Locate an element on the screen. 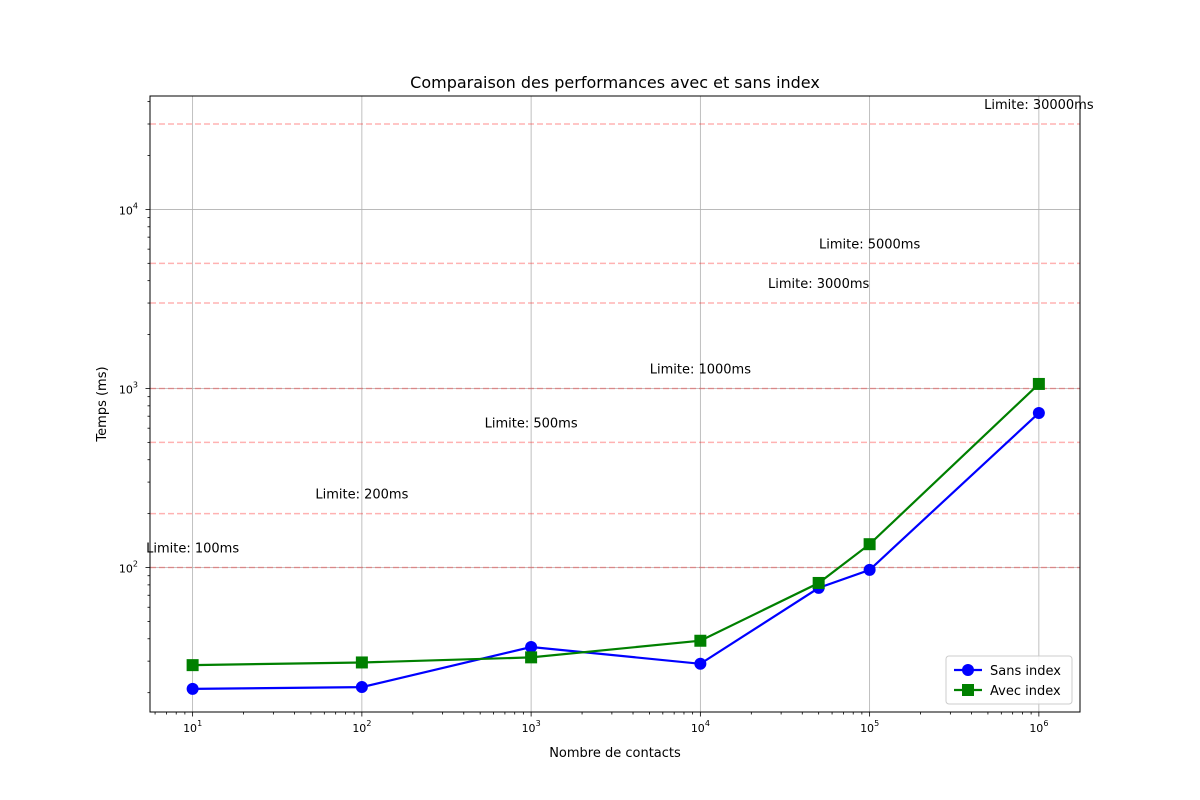  y-tick-exponent: 2 is located at coordinates (135, 564).